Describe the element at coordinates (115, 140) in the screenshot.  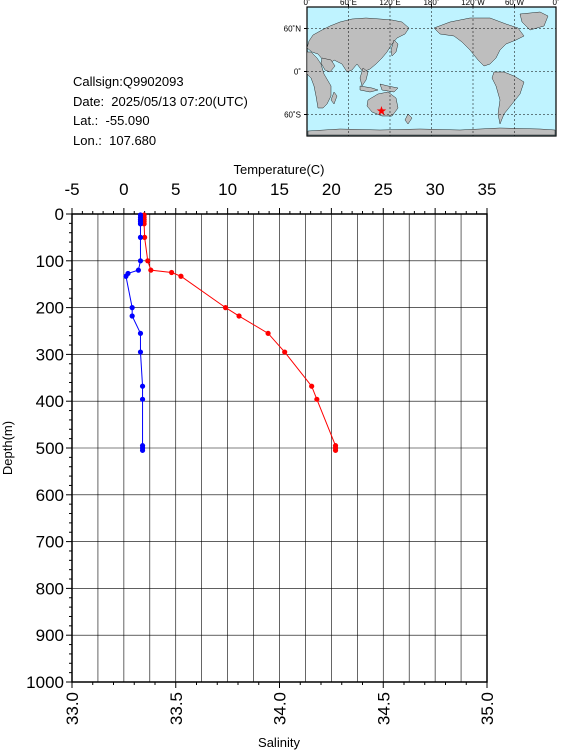
I see `longitude-text: Lon.: 107.680` at that location.